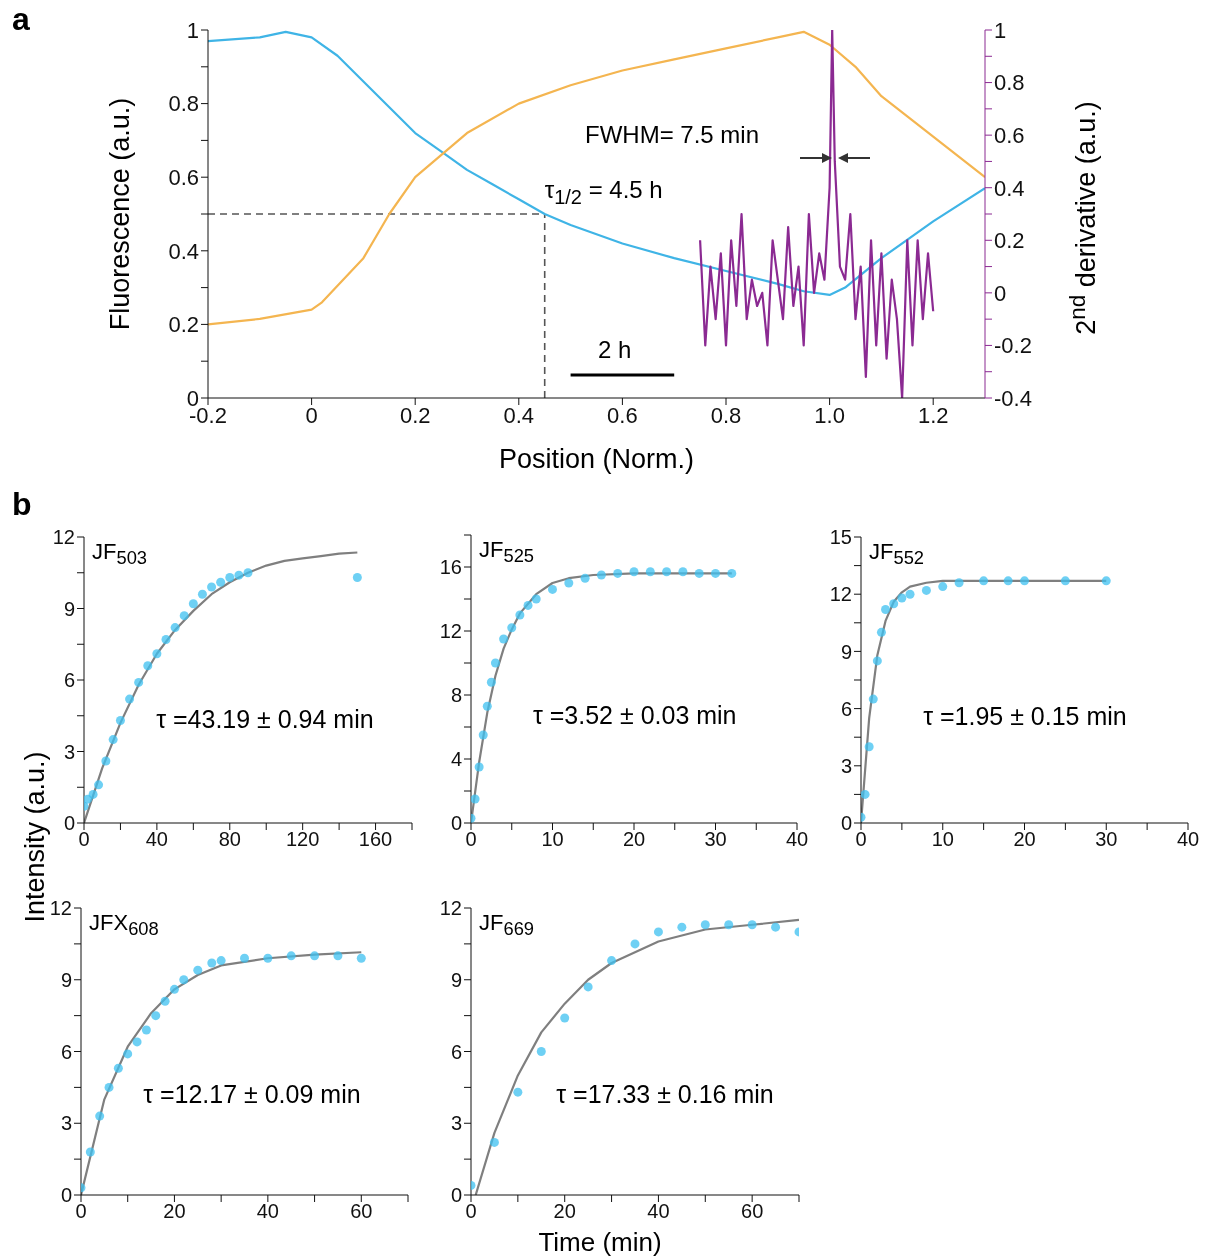  Describe the element at coordinates (456, 759) in the screenshot. I see `y-tick-label: 4` at that location.